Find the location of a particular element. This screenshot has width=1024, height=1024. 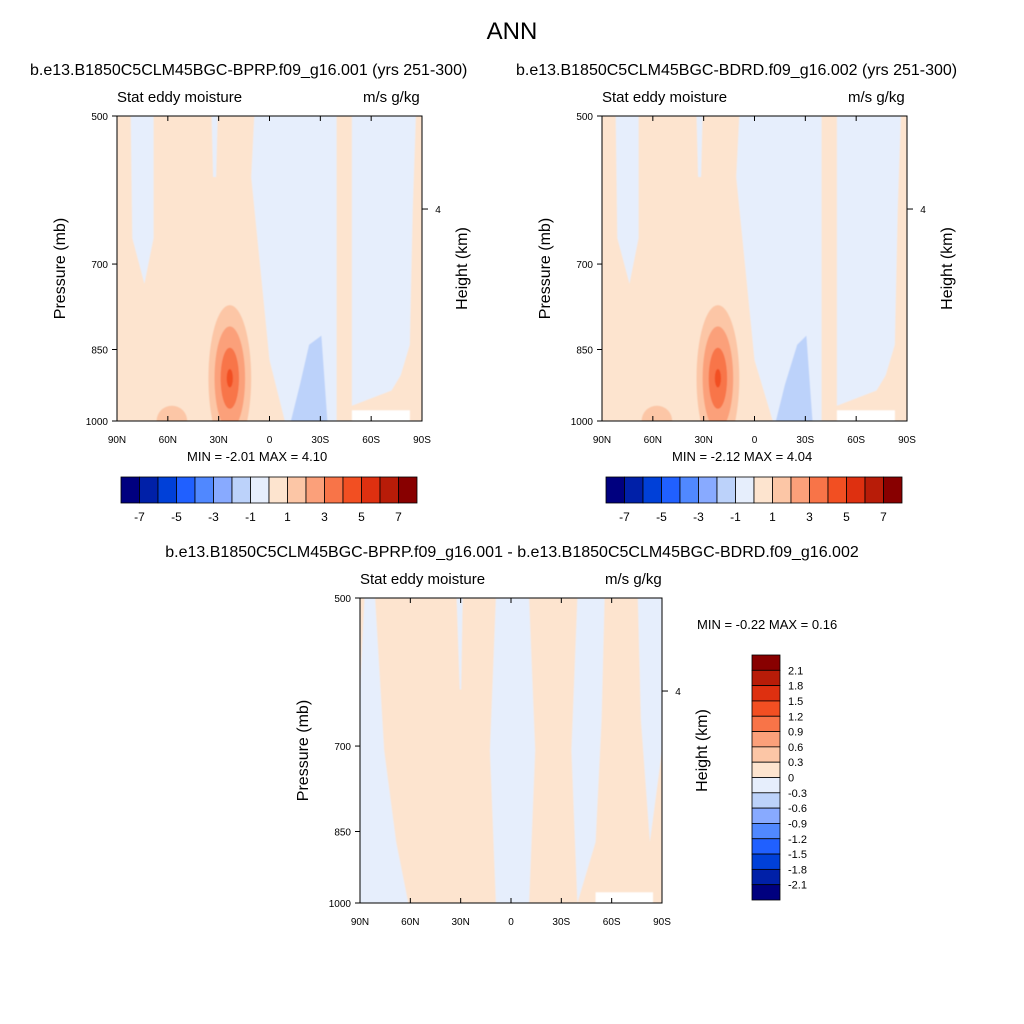

colorbar-1-label: 7 is located at coordinates (398, 517).